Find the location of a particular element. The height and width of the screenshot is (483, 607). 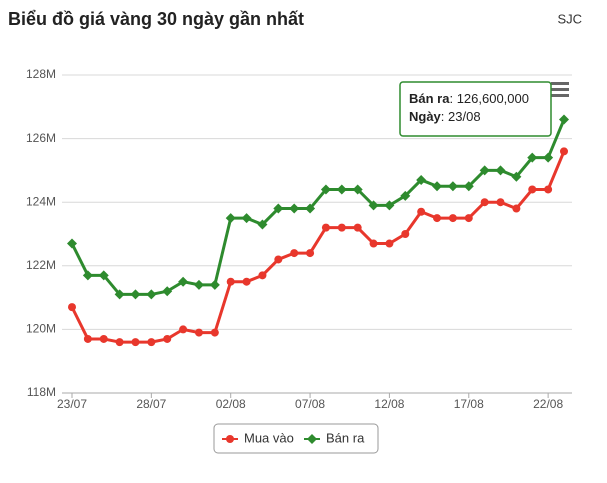

legend-box is located at coordinates (296, 438).